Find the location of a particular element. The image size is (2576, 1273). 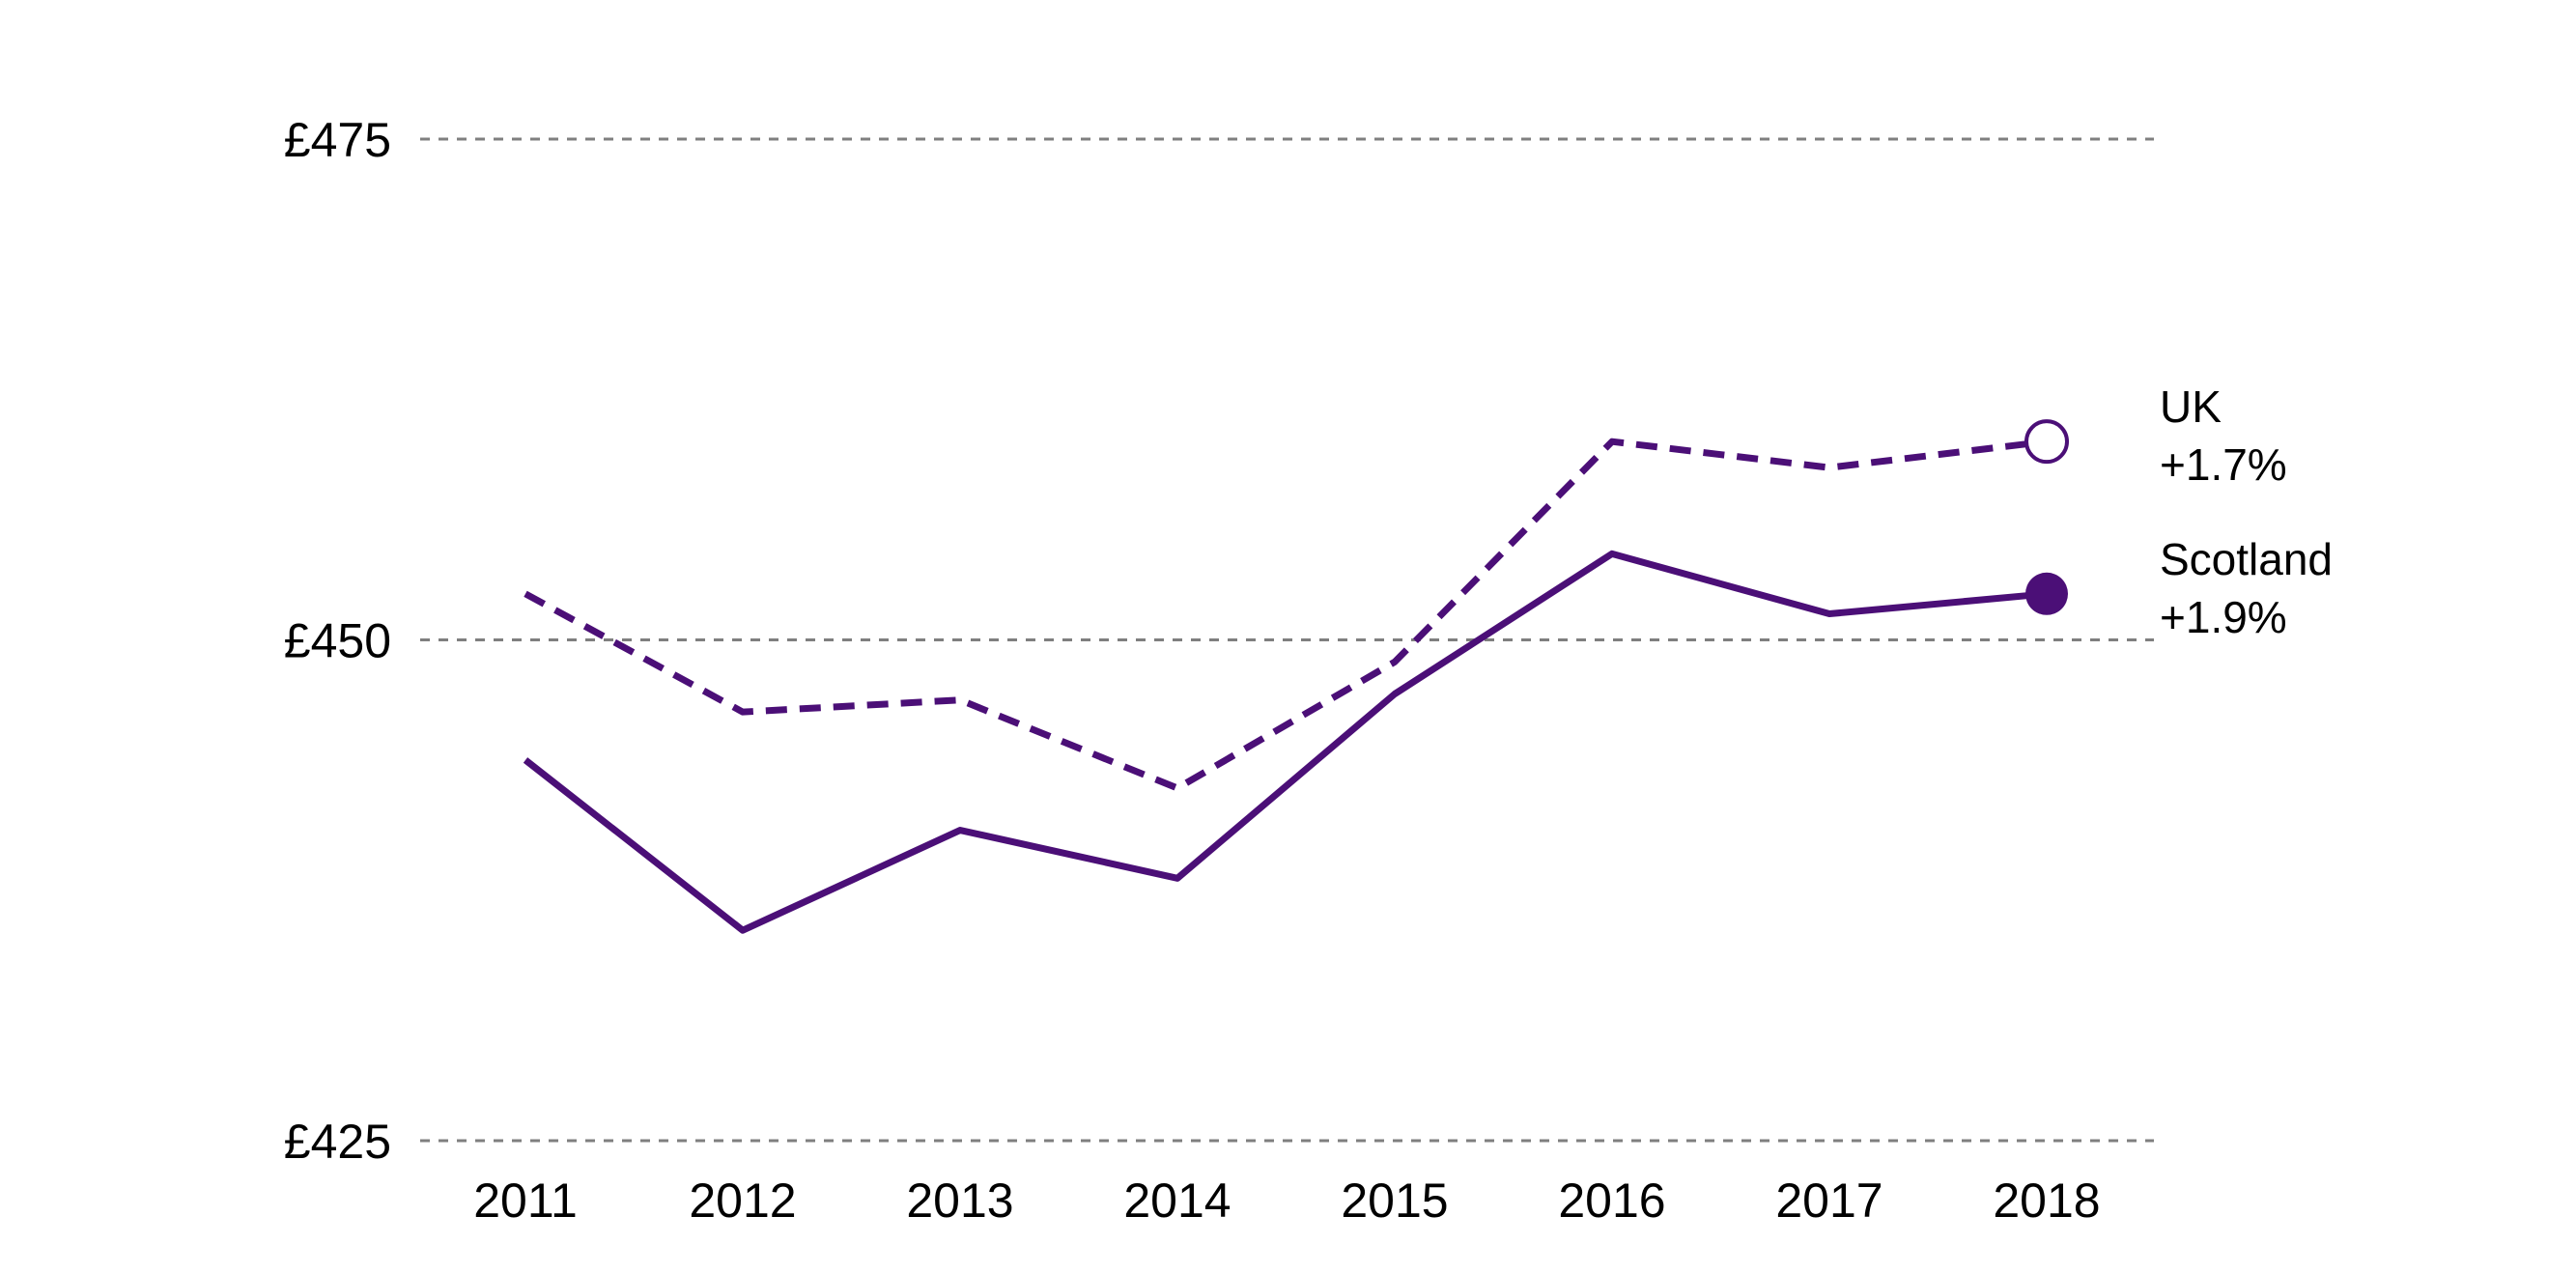

x-tick-label: 2011 is located at coordinates (525, 1201).